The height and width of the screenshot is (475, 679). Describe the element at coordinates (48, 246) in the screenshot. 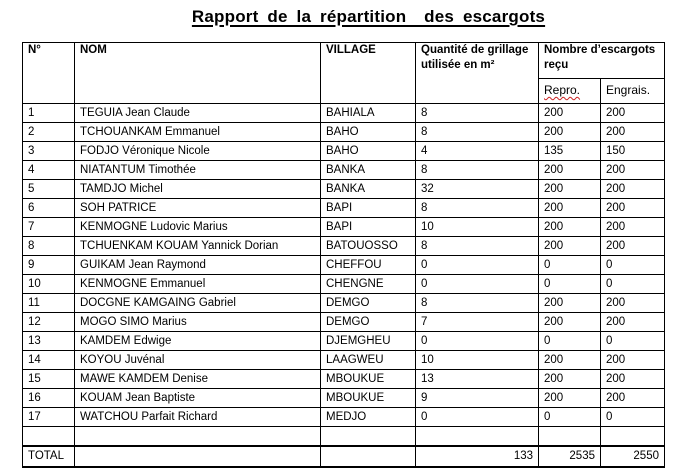

I see `cell-num: 8` at that location.